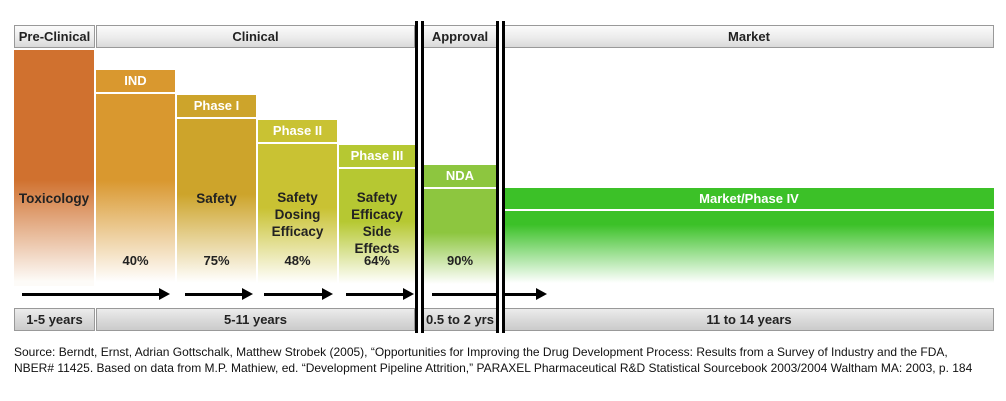  What do you see at coordinates (419, 177) in the screenshot?
I see `divider-clinical-approval` at bounding box center [419, 177].